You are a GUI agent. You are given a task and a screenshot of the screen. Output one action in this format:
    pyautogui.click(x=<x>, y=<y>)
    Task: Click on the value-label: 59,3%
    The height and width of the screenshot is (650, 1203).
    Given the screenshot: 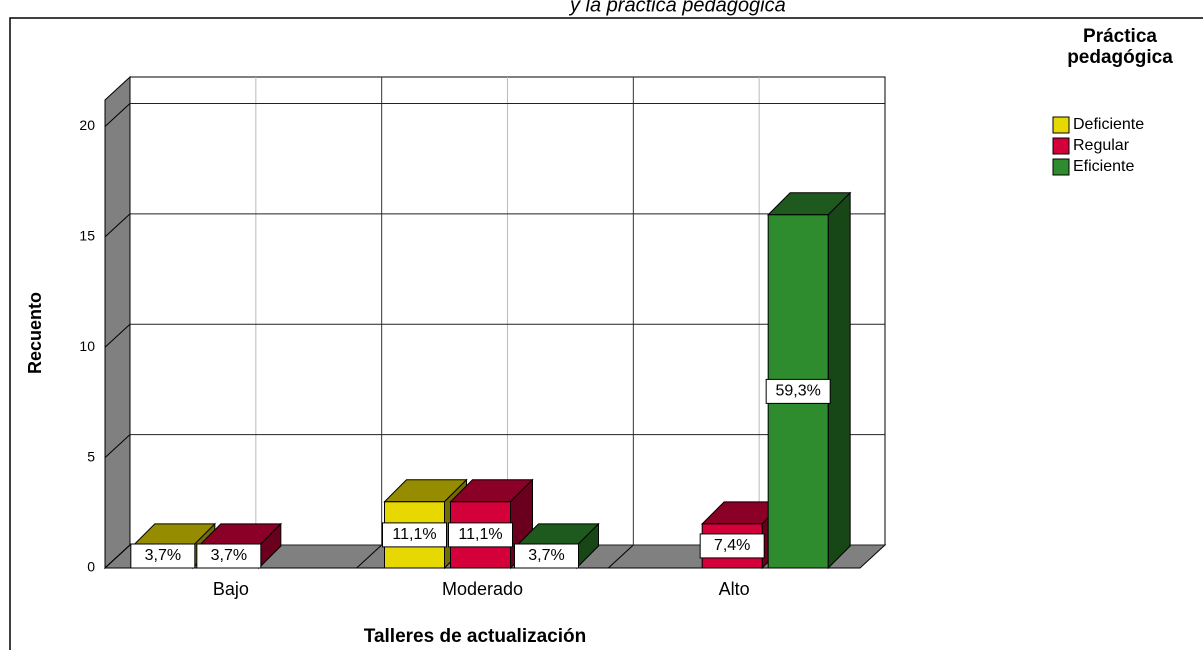 What is the action you would take?
    pyautogui.click(x=797, y=391)
    